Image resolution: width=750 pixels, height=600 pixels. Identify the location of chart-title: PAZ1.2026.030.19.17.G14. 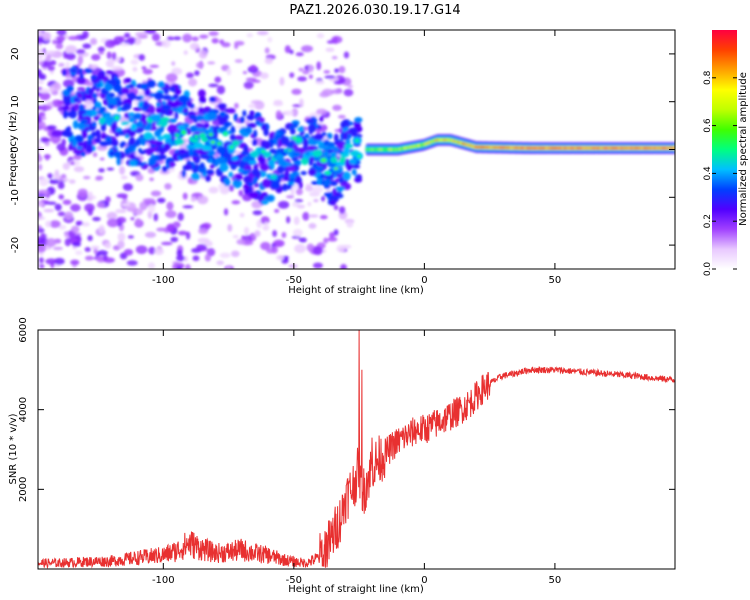
(374, 10).